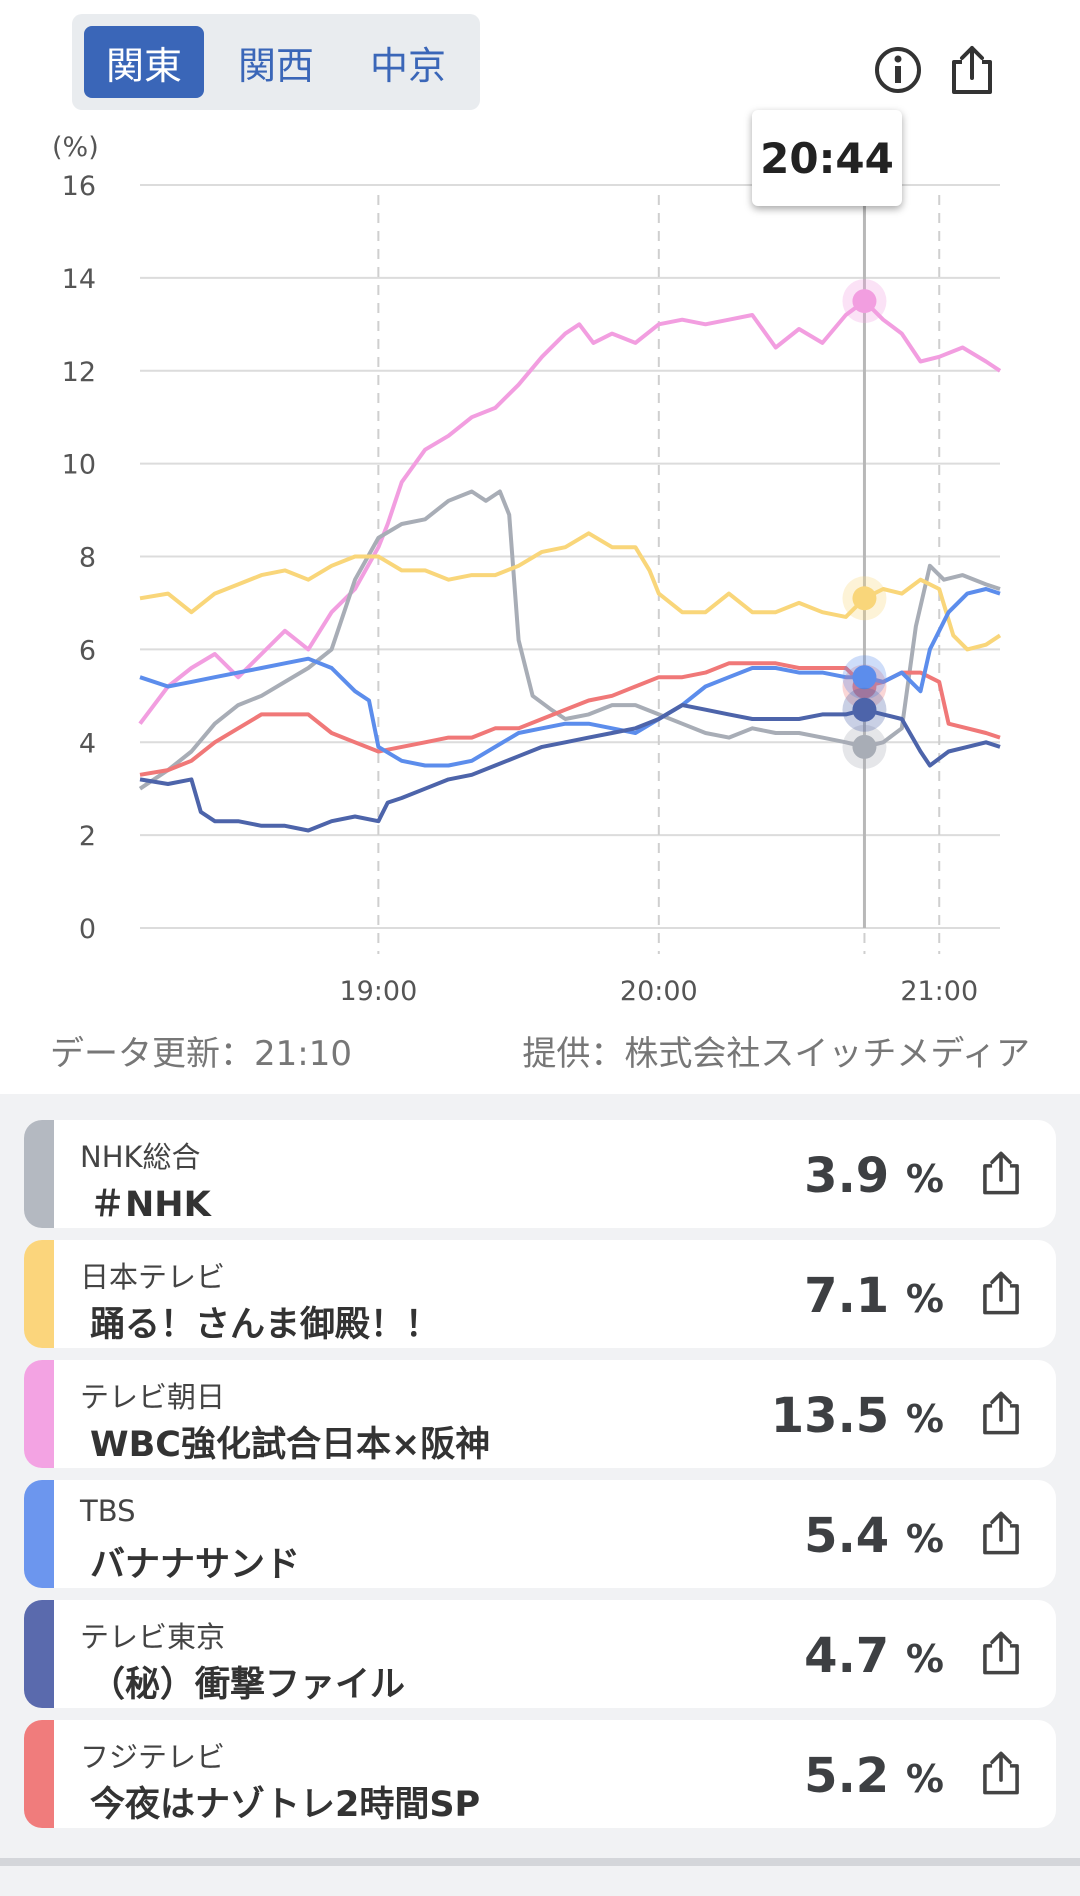  What do you see at coordinates (195, 1565) in the screenshot?
I see `program-title: バナナサンド` at bounding box center [195, 1565].